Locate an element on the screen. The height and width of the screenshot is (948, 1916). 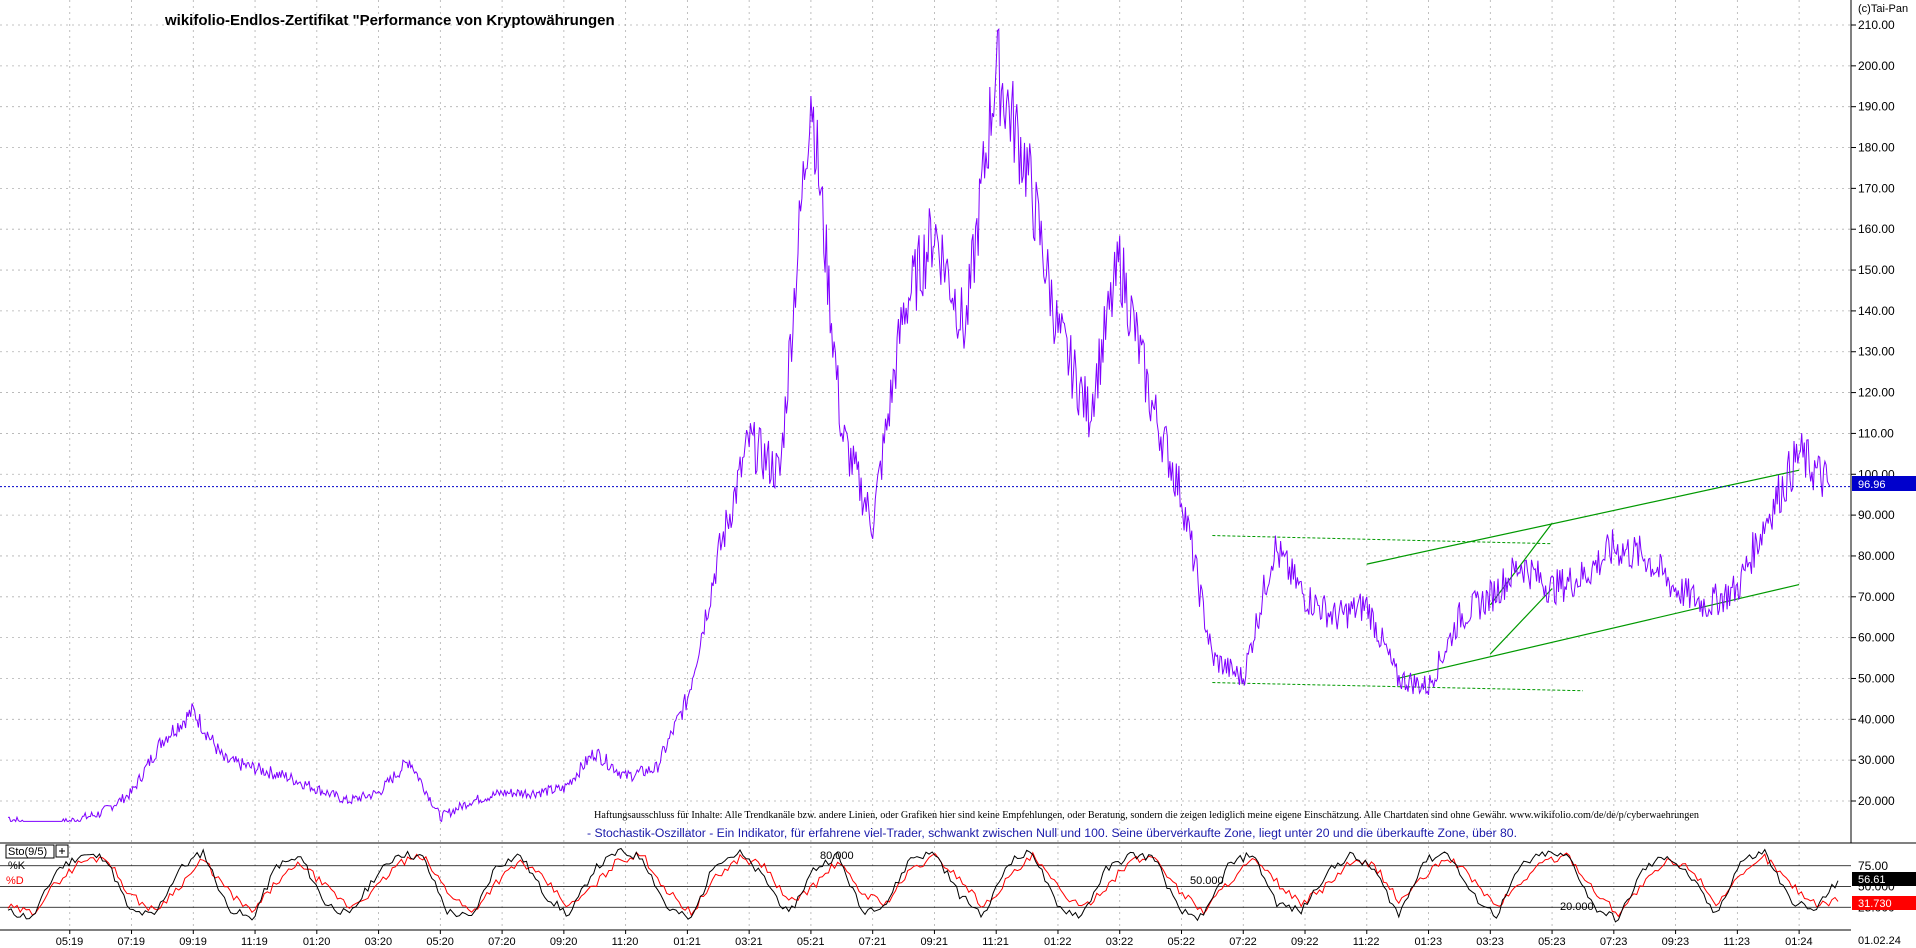
k-value-box is located at coordinates (1884, 879).